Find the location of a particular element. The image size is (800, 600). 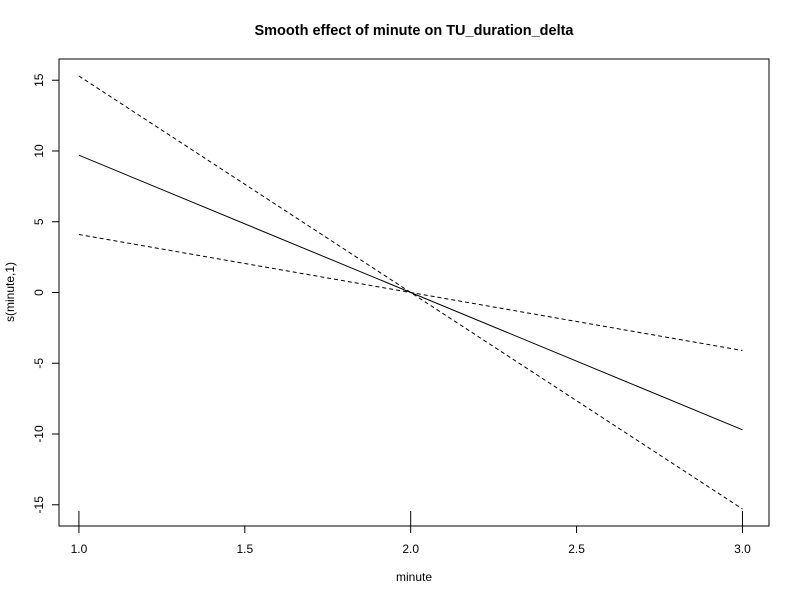

y-tick-label: 15 is located at coordinates (39, 80).